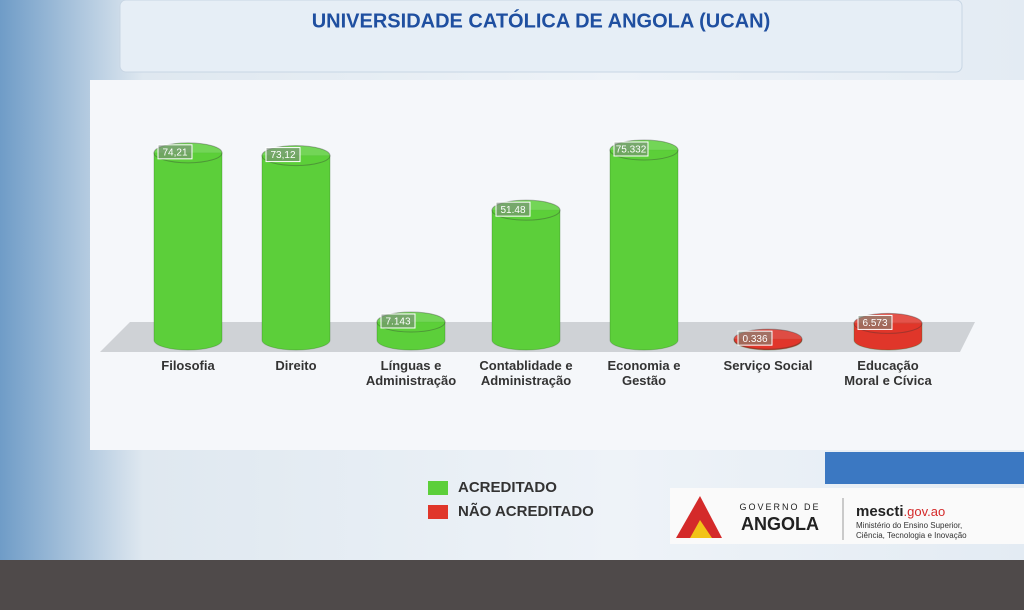 This screenshot has width=1024, height=610. Describe the element at coordinates (925, 511) in the screenshot. I see `site-domain: .gov.ao` at that location.